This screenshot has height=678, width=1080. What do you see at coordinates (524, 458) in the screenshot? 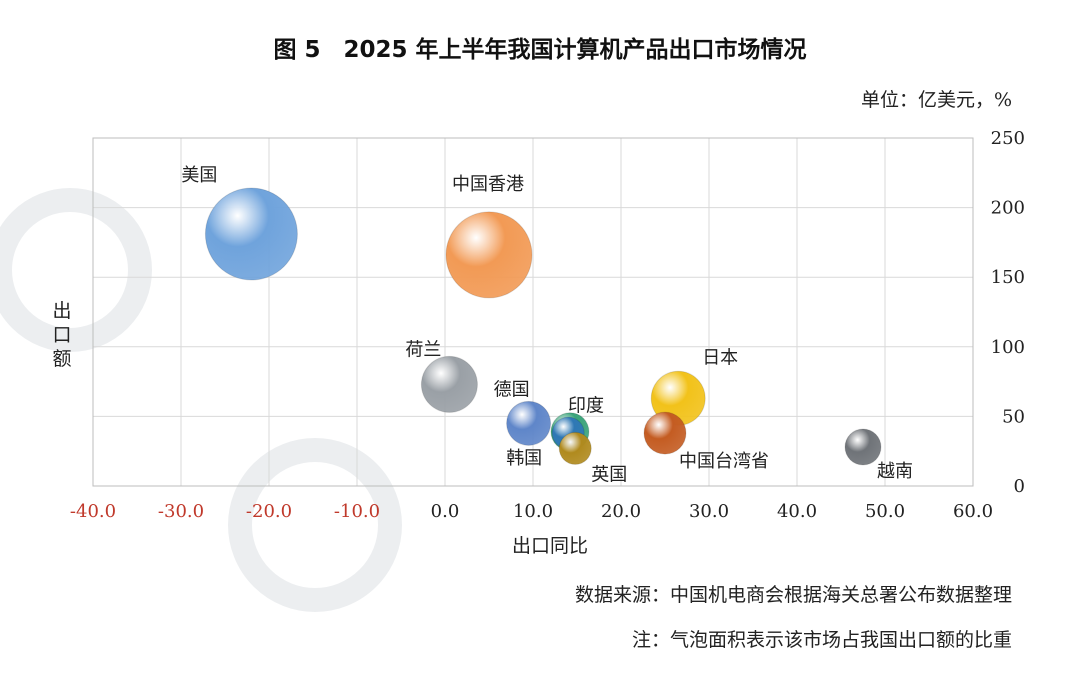
I see `bubble-label: 韩国` at bounding box center [524, 458].